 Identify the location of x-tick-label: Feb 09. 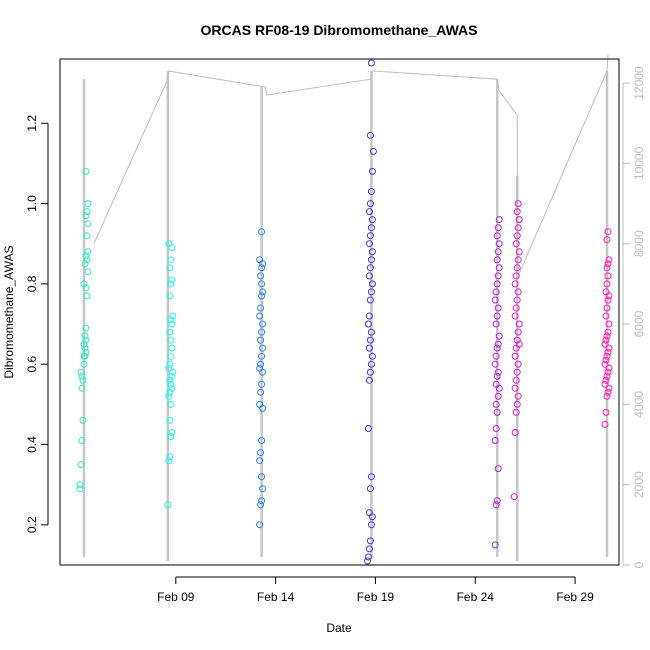
(176, 597).